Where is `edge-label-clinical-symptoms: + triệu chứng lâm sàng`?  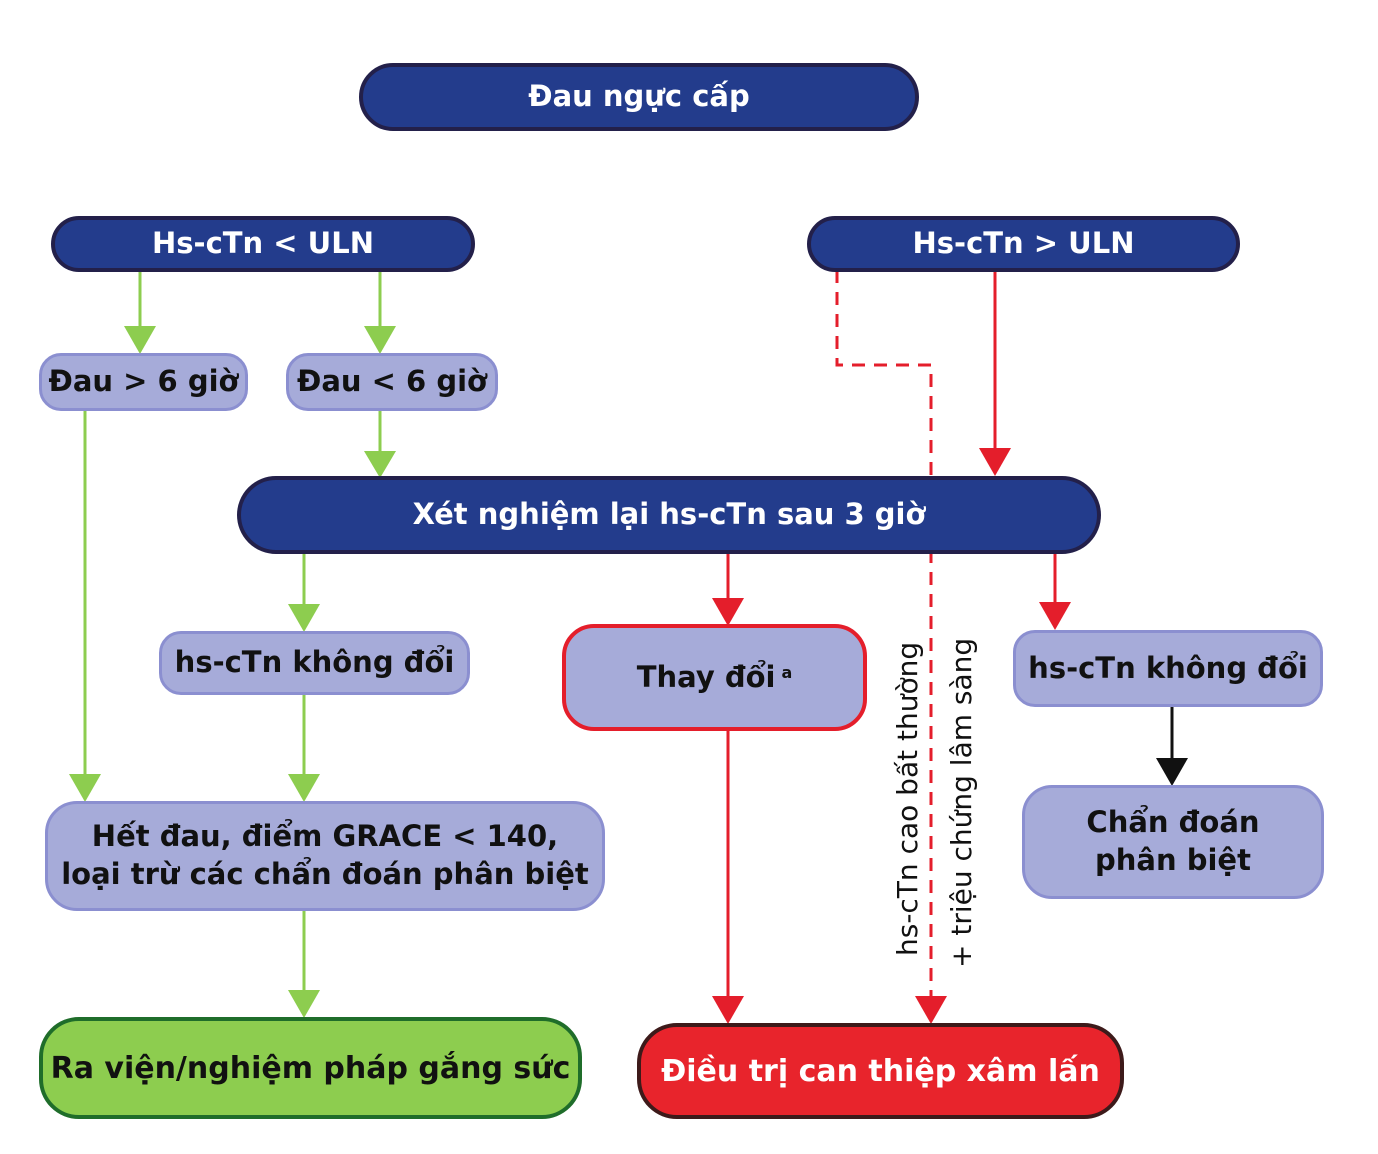
edge-label-clinical-symptoms: + triệu chứng lâm sàng is located at coordinates (961, 802).